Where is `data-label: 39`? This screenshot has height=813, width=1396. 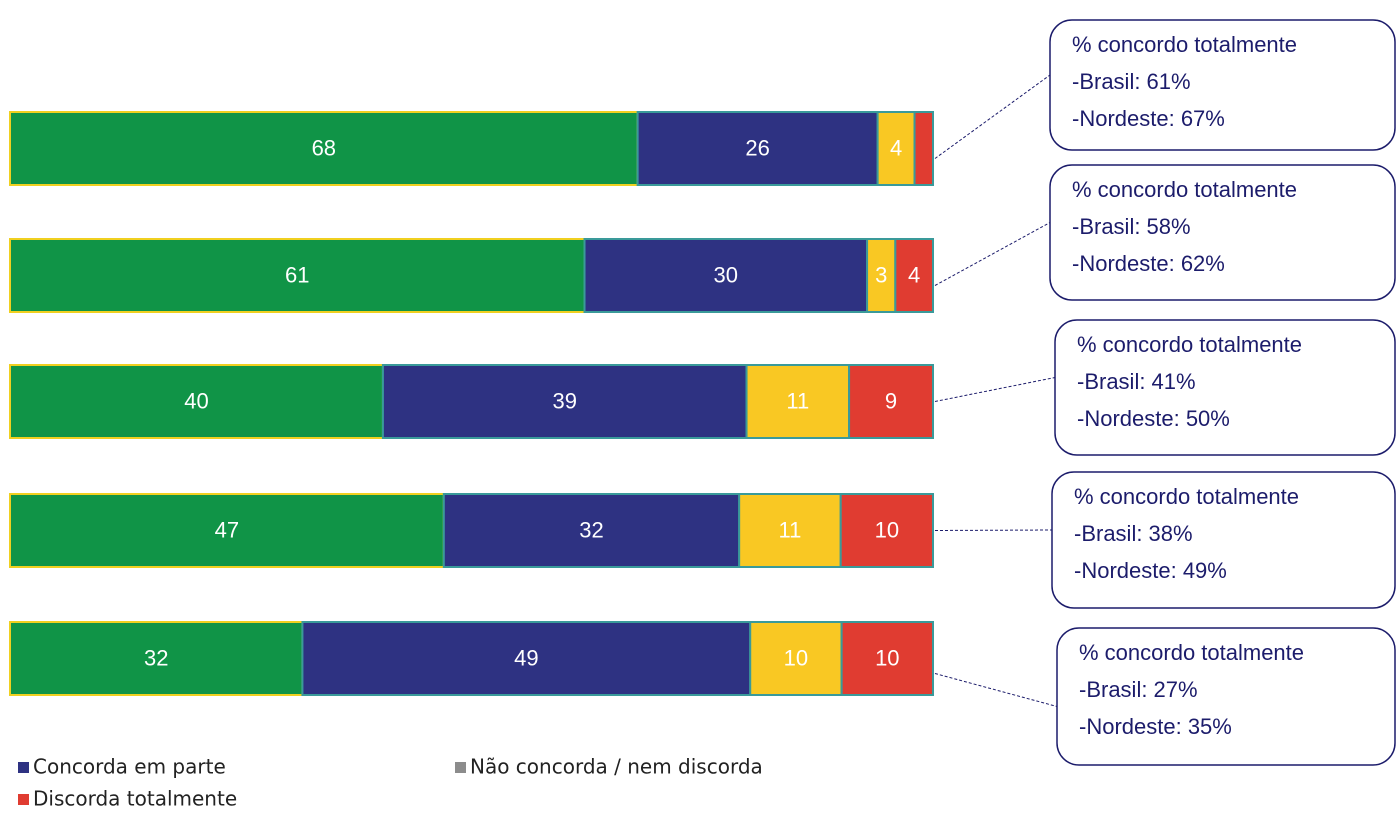
data-label: 39 is located at coordinates (564, 400).